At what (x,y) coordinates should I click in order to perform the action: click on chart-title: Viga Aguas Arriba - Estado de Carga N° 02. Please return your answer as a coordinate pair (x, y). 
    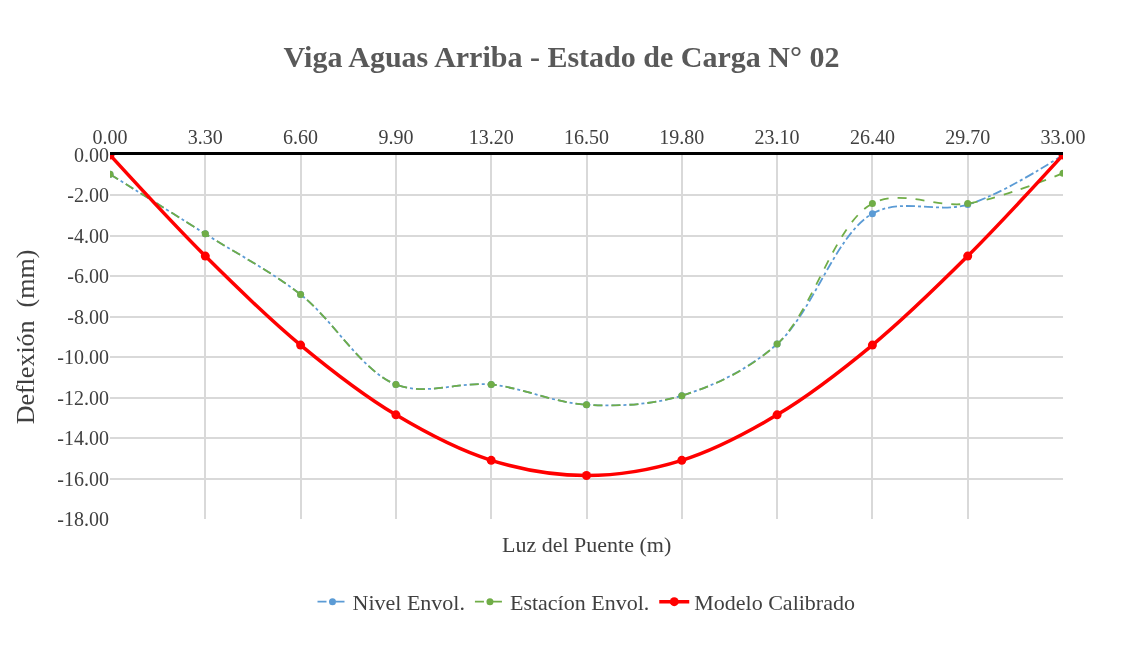
    Looking at the image, I should click on (561, 57).